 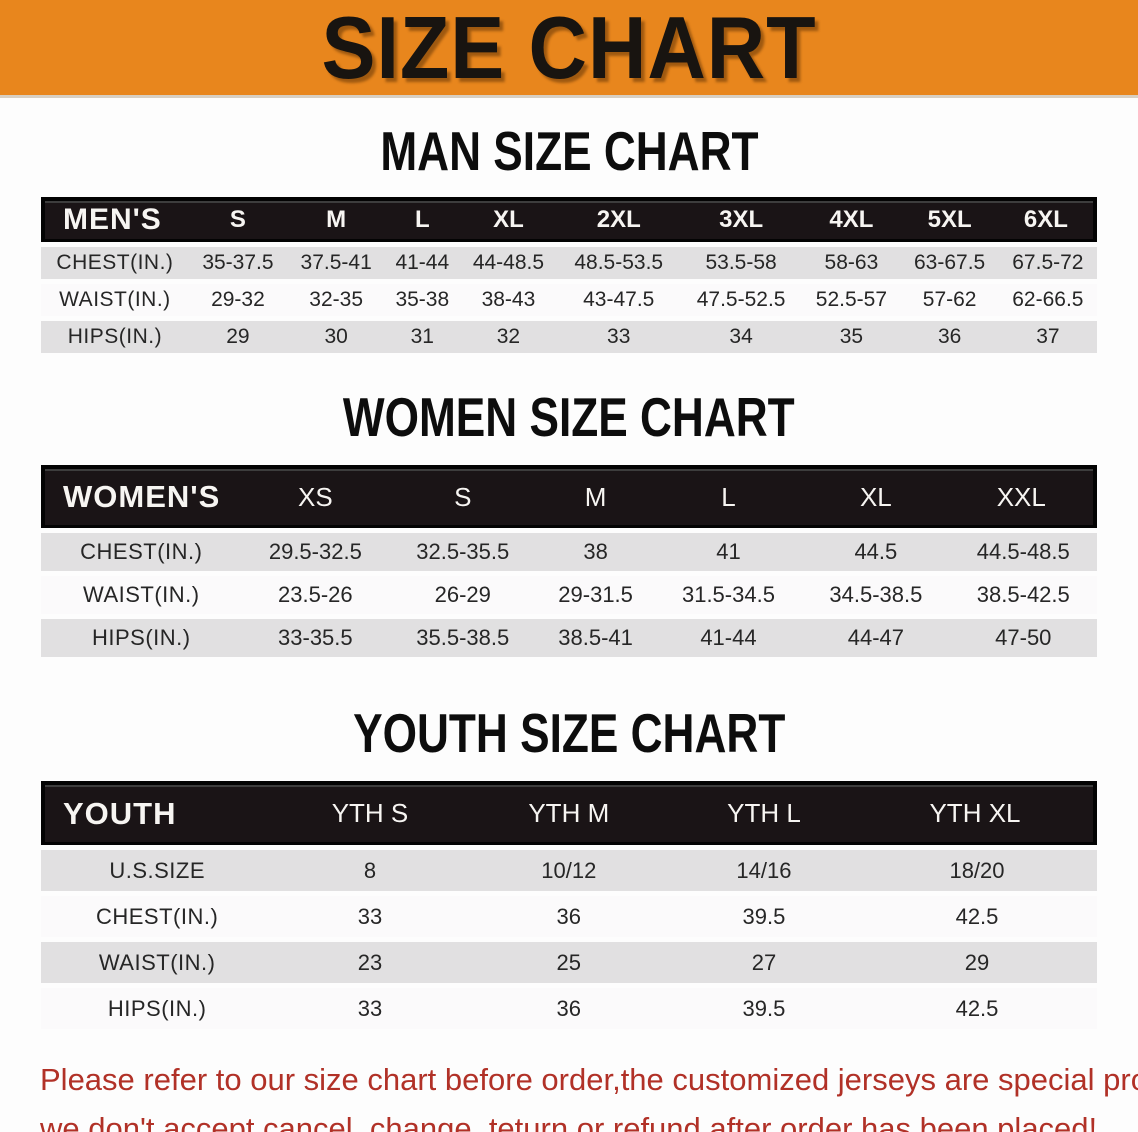 What do you see at coordinates (1023, 638) in the screenshot?
I see `size-value-cell: 47-50` at bounding box center [1023, 638].